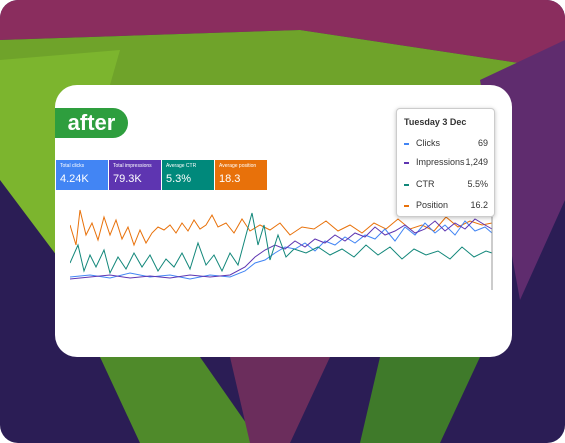 Image resolution: width=565 pixels, height=443 pixels. What do you see at coordinates (440, 162) in the screenshot?
I see `row-name: Impressions` at bounding box center [440, 162].